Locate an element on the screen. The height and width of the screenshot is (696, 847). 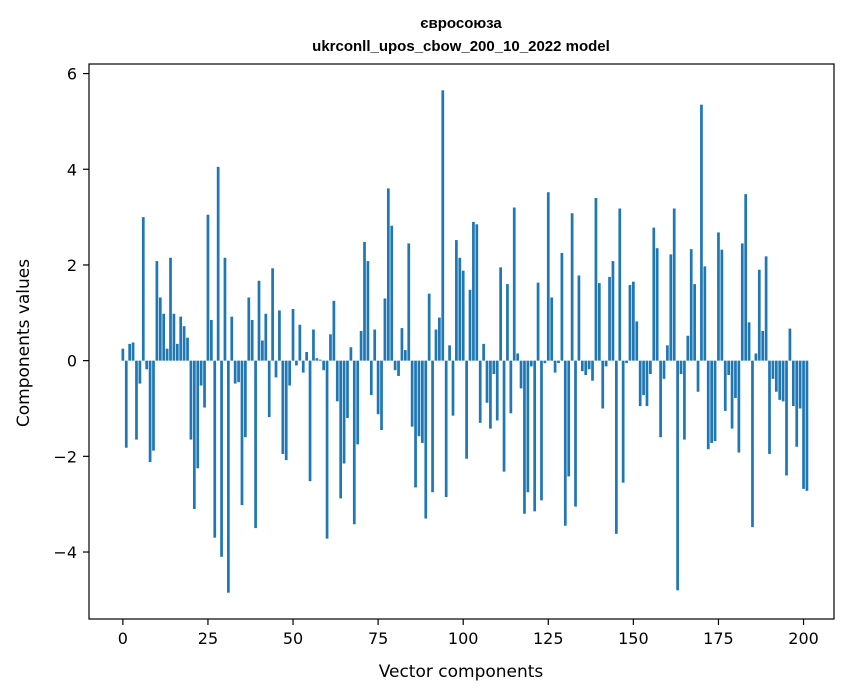
x-tick-label-2: 50 is located at coordinates (293, 638).